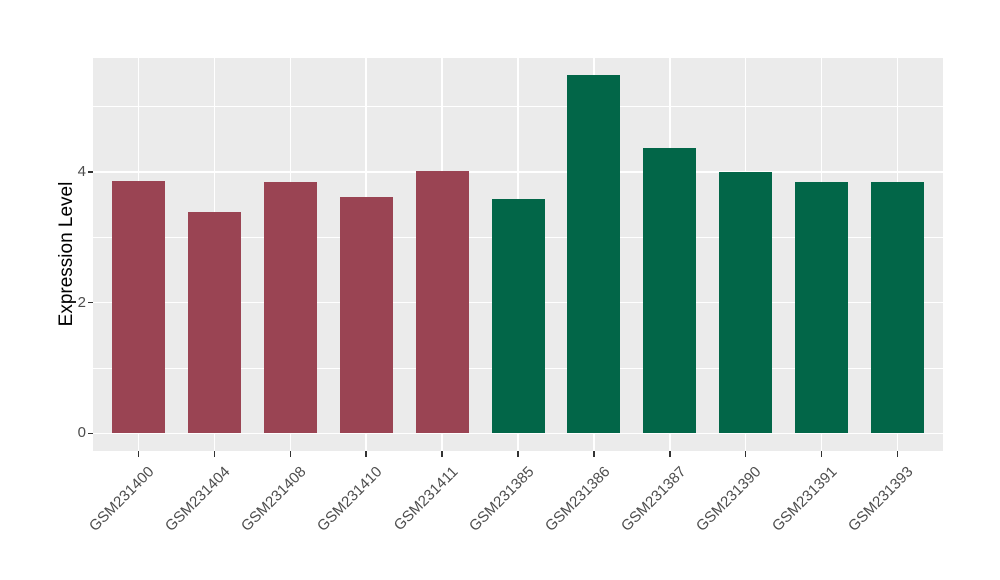 The height and width of the screenshot is (580, 1000). Describe the element at coordinates (729, 499) in the screenshot. I see `x-tick-label-text: GSM231390` at that location.